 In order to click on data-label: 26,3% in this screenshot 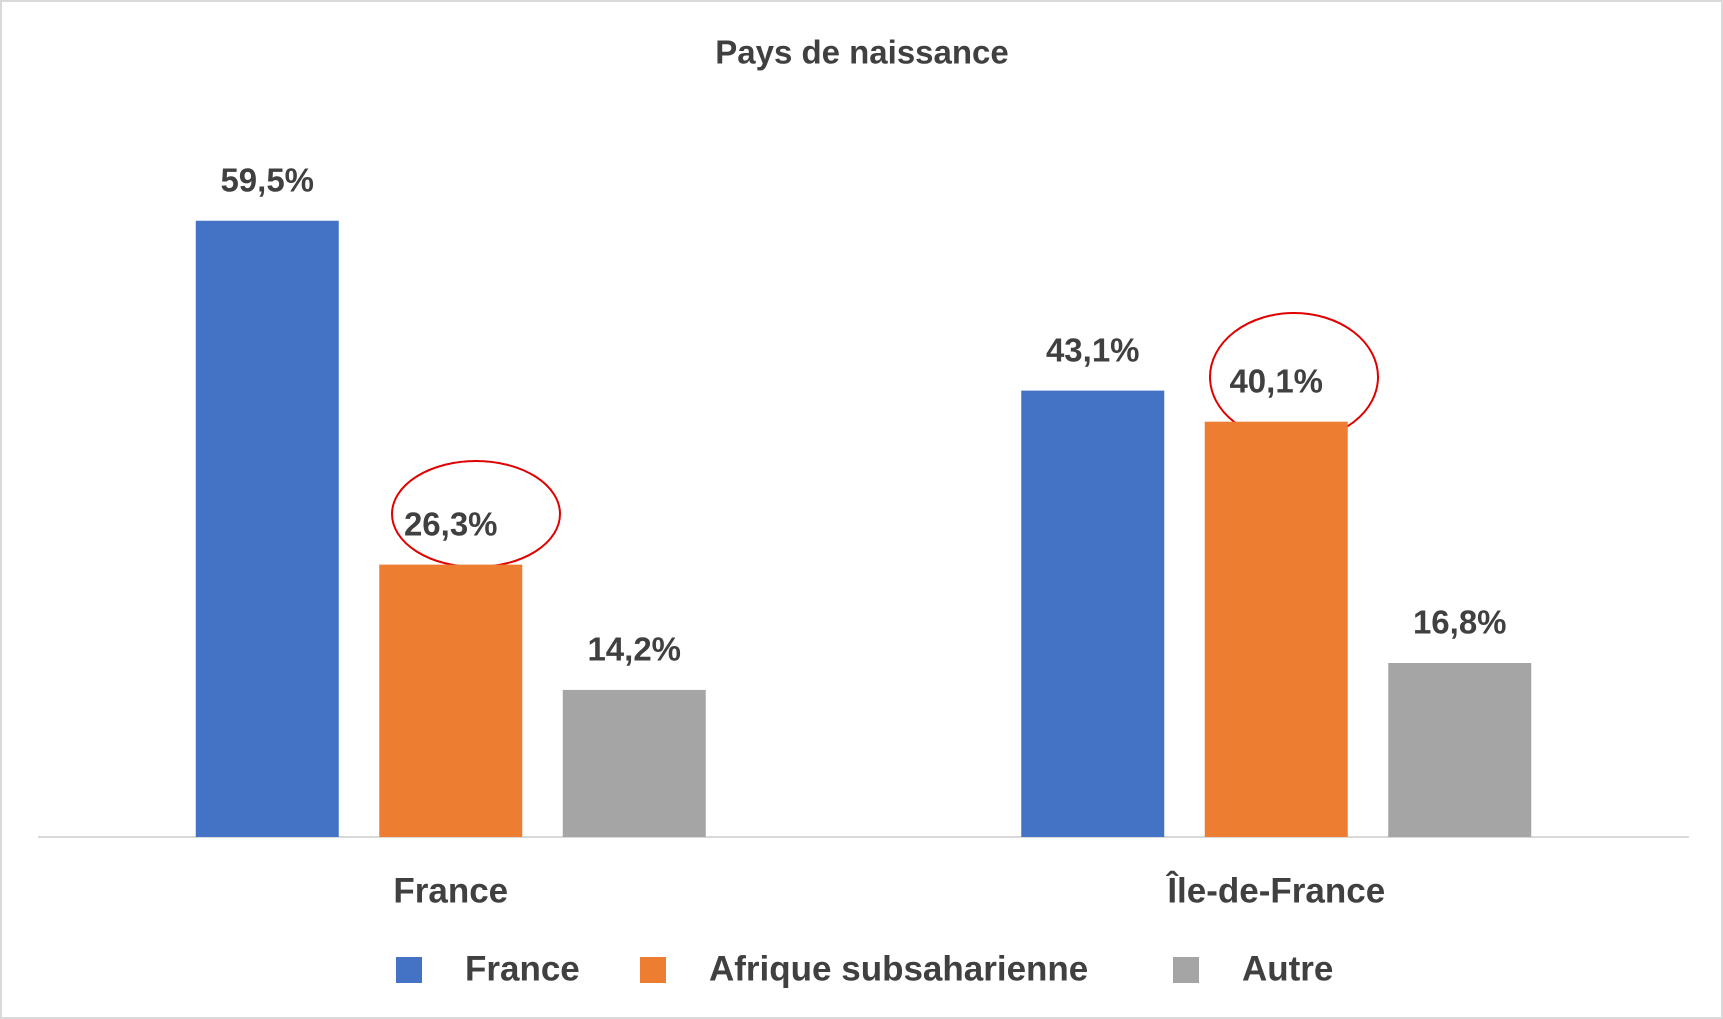, I will do `click(451, 523)`.